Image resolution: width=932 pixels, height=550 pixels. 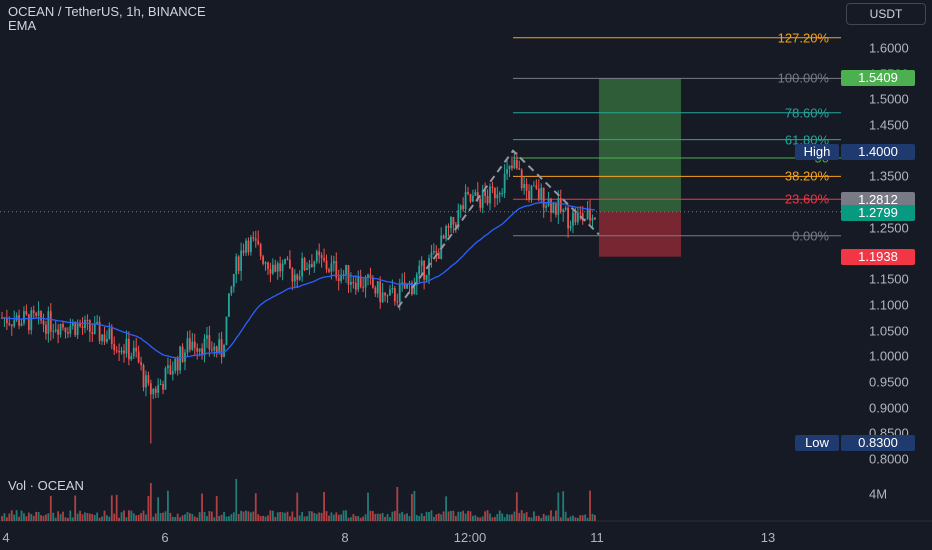 What do you see at coordinates (806, 140) in the screenshot?
I see `fib-level-label: 61.80%` at bounding box center [806, 140].